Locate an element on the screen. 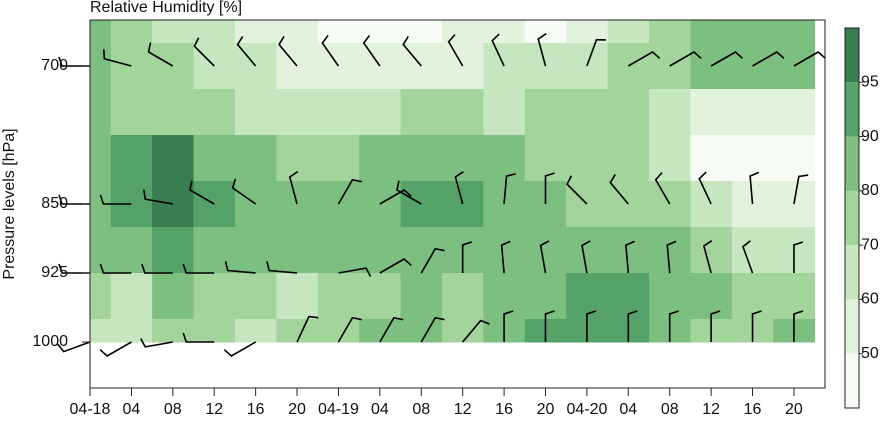 The height and width of the screenshot is (423, 880). x-tick-label: 20 is located at coordinates (546, 409).